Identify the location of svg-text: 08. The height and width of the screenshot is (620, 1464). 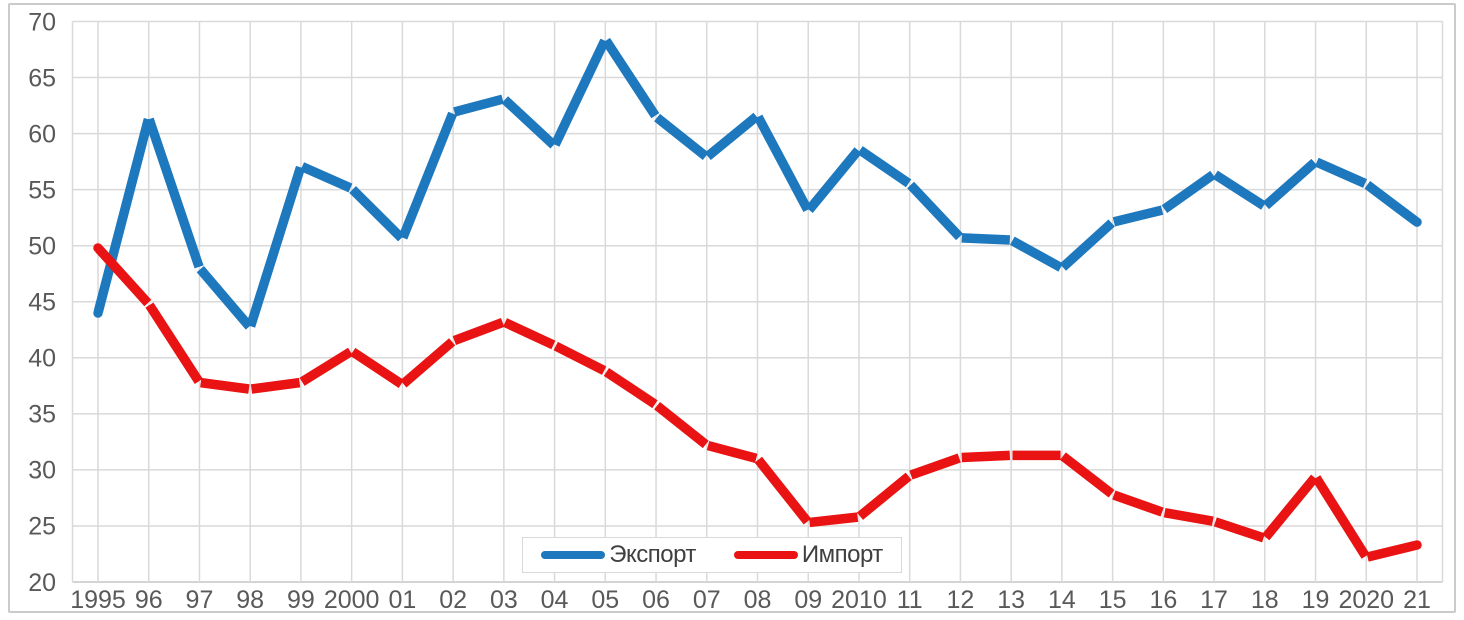
(758, 600).